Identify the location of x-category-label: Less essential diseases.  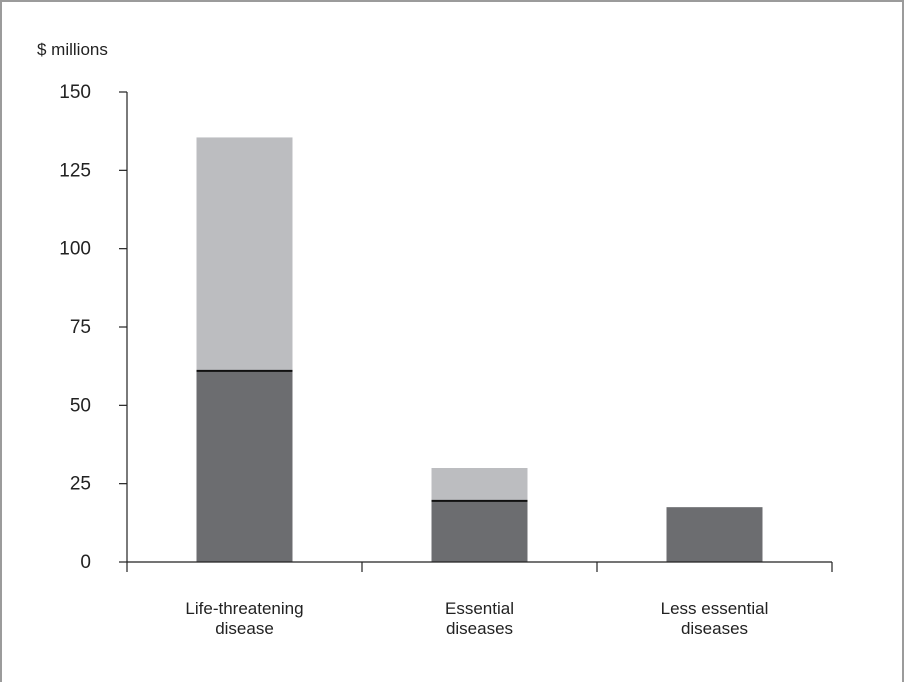
(715, 618).